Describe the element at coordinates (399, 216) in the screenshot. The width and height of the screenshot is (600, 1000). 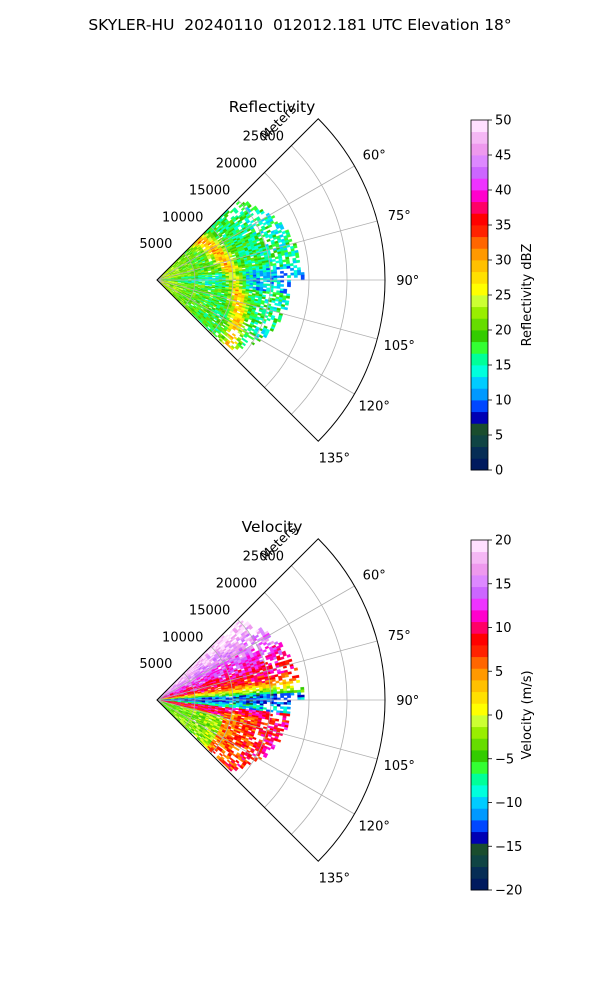
I see `azimuth-tick-label: 75°` at that location.